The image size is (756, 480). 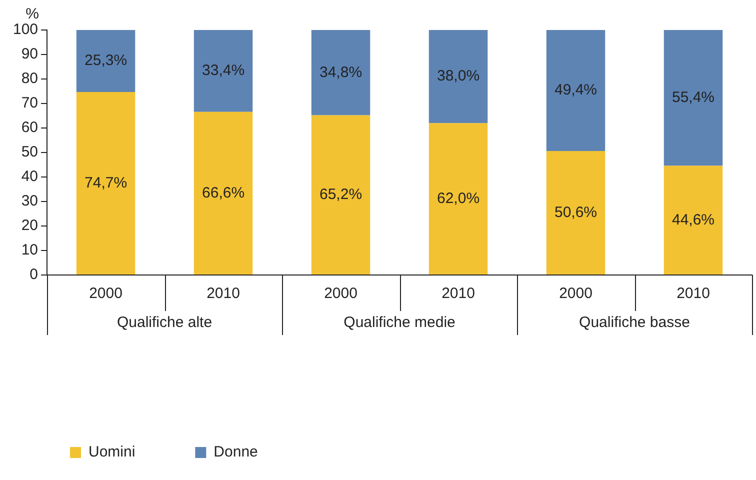 What do you see at coordinates (693, 97) in the screenshot?
I see `data-label: 55,4%` at bounding box center [693, 97].